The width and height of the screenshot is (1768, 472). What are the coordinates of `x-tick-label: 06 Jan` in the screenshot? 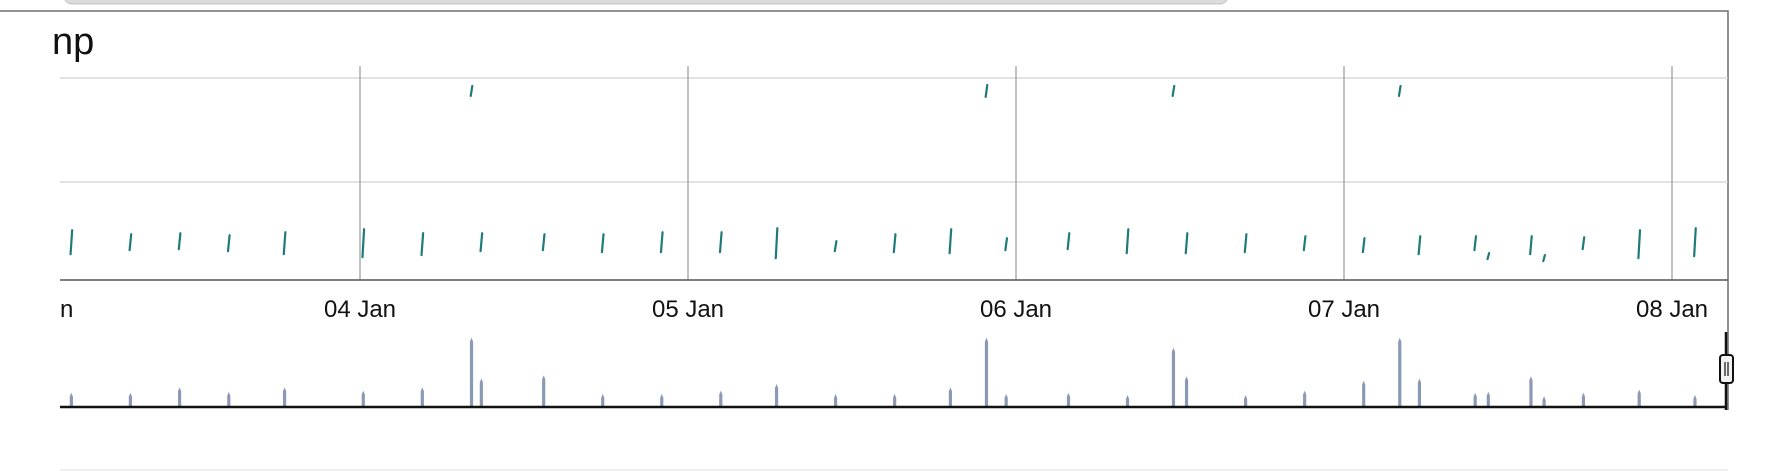 It's located at (1016, 309).